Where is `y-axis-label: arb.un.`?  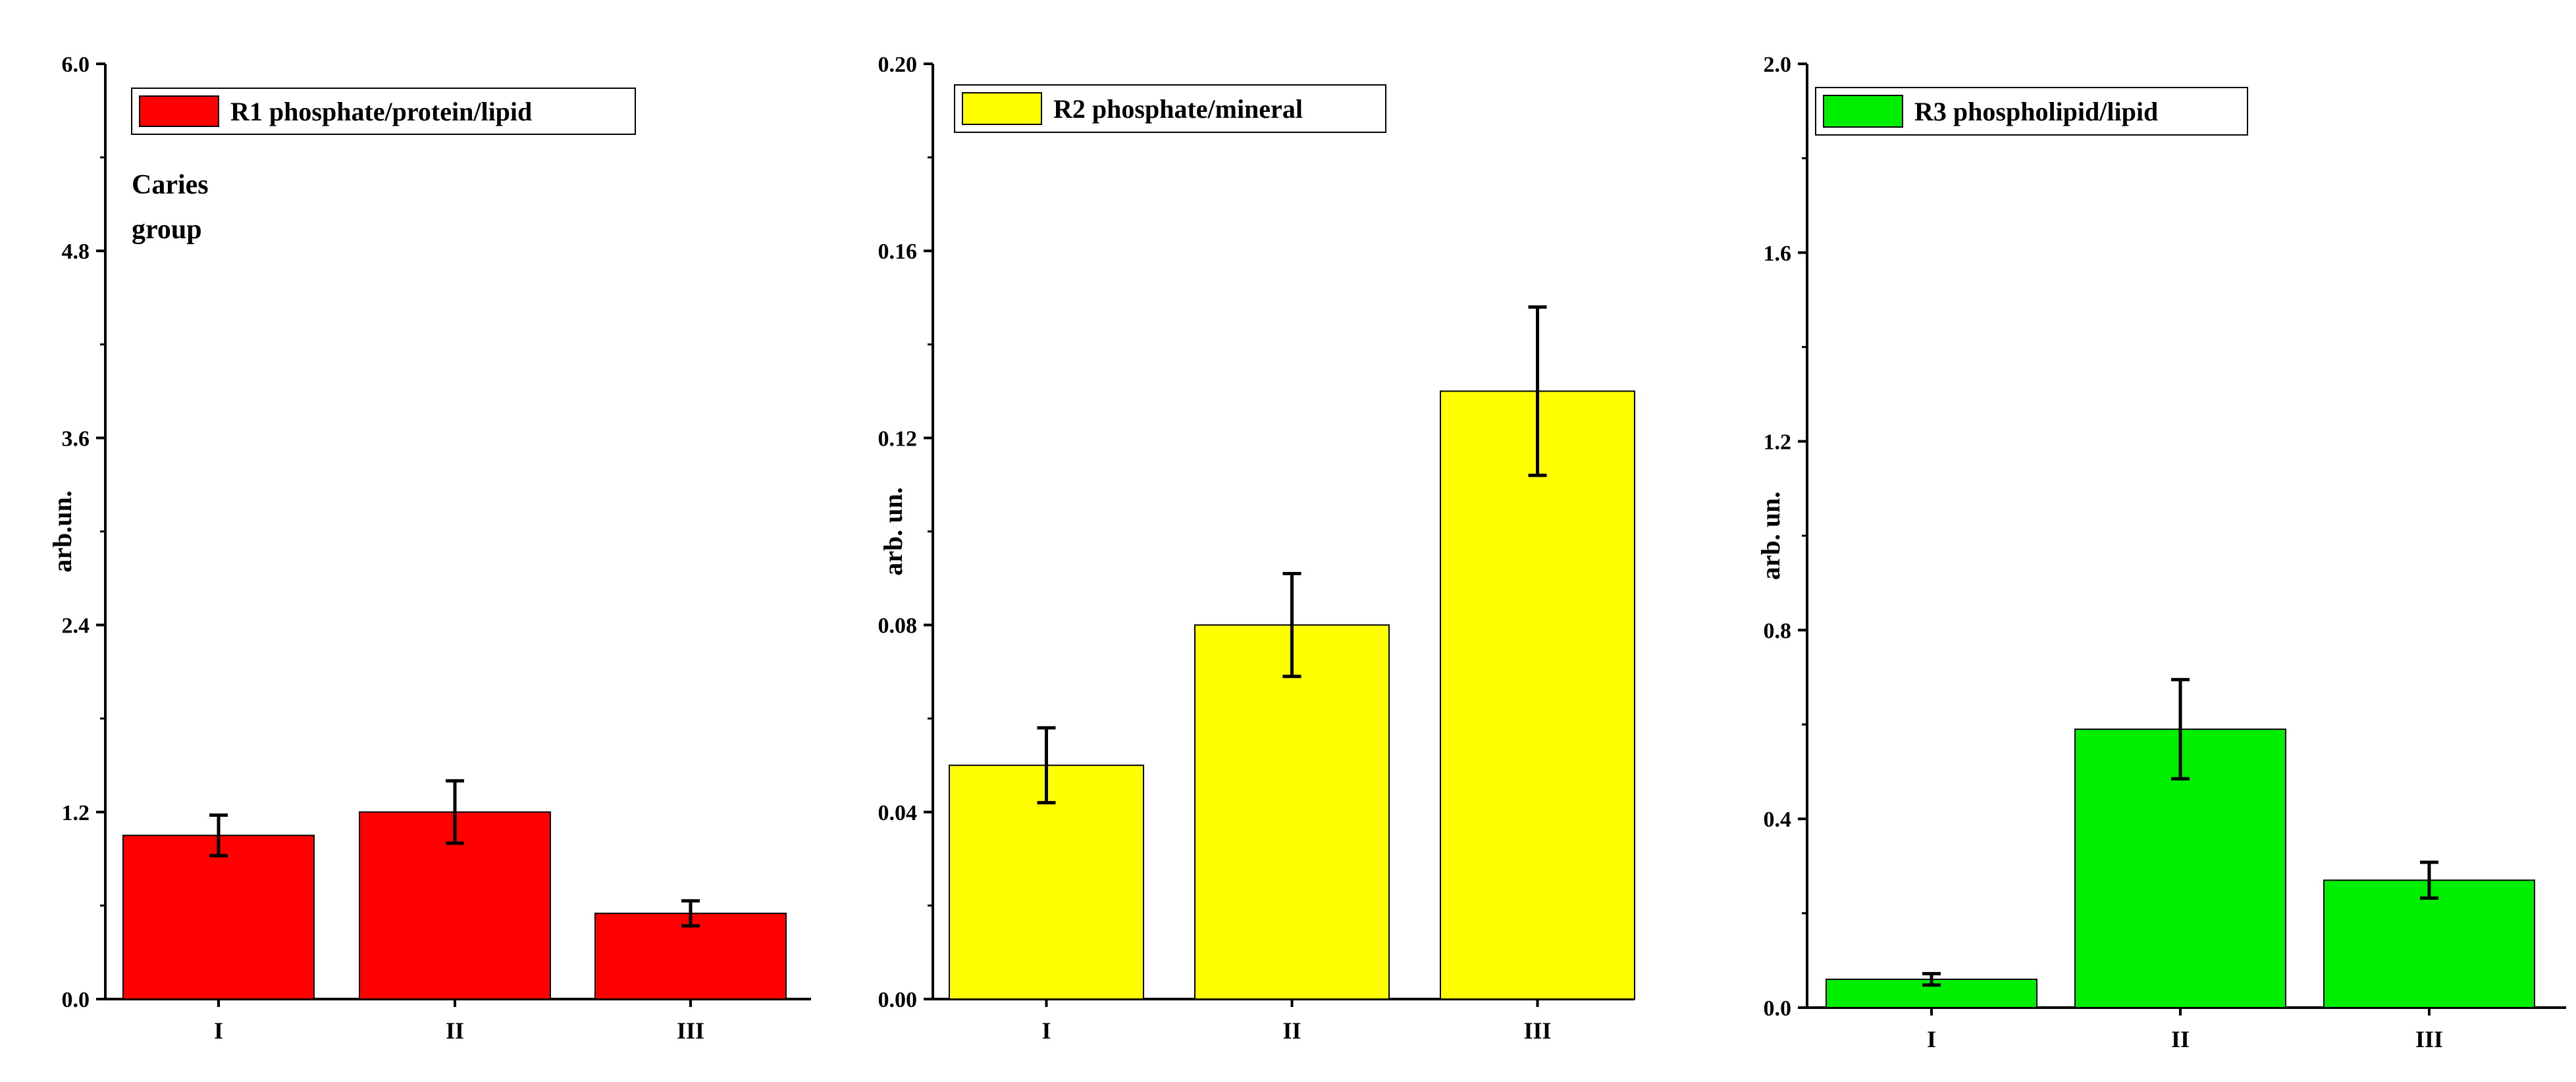 y-axis-label: arb.un. is located at coordinates (62, 531).